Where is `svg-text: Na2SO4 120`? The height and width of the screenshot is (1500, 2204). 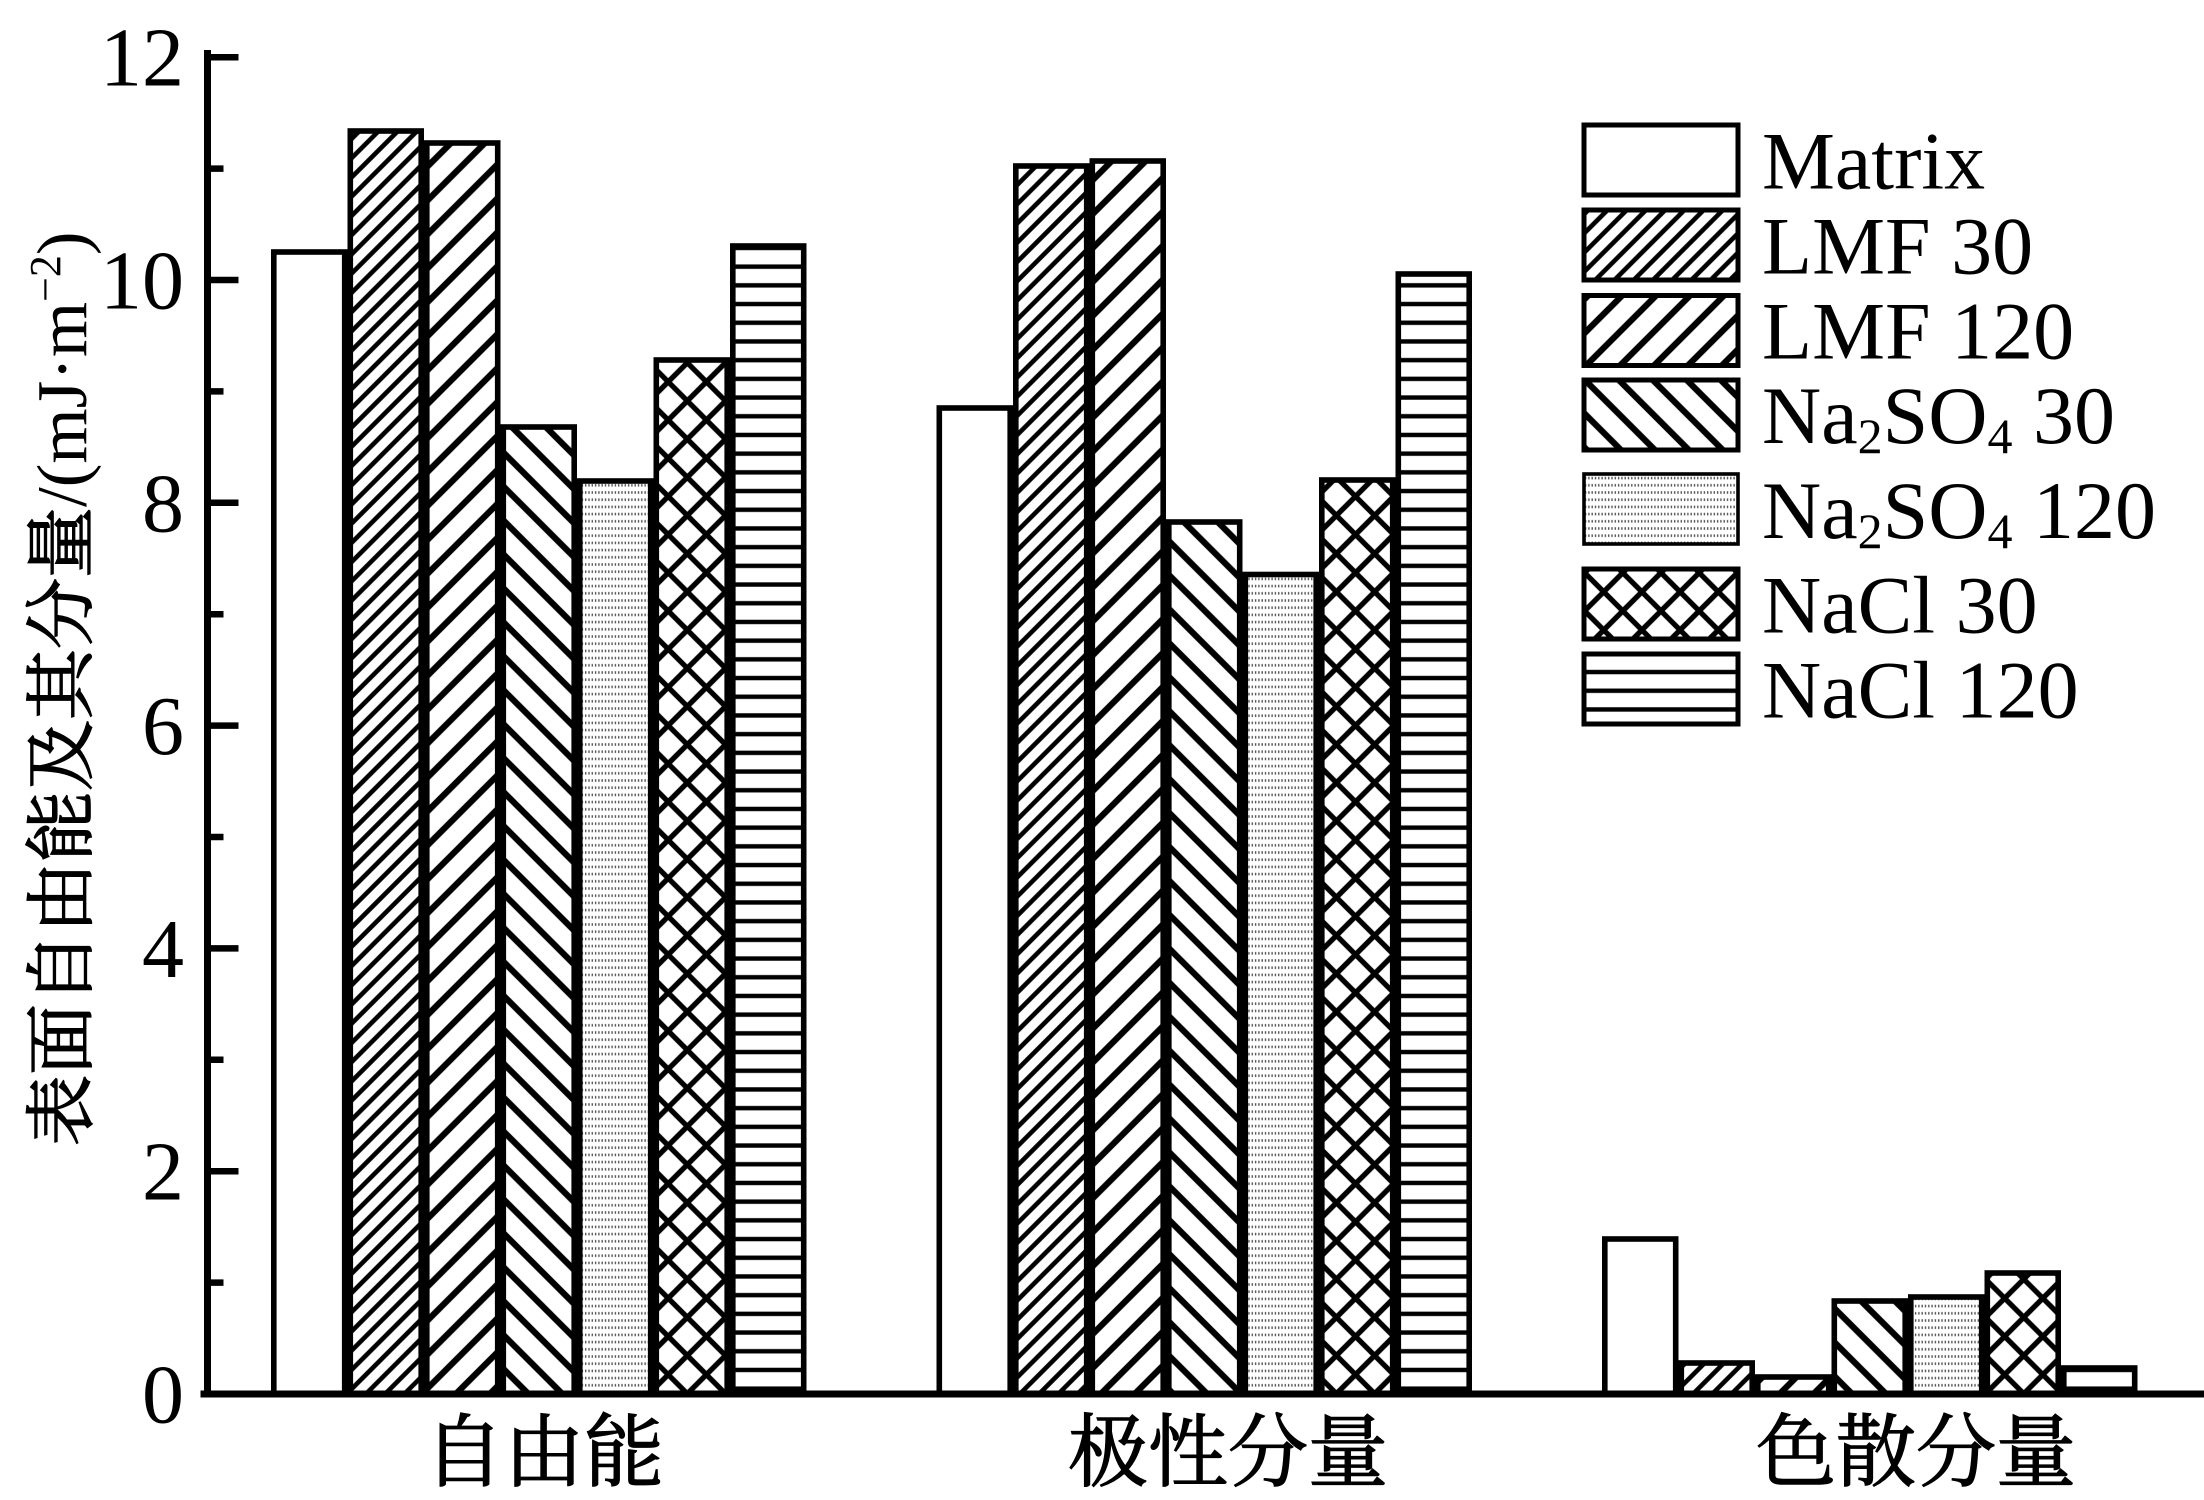
svg-text: Na2SO4 120 is located at coordinates (1959, 512).